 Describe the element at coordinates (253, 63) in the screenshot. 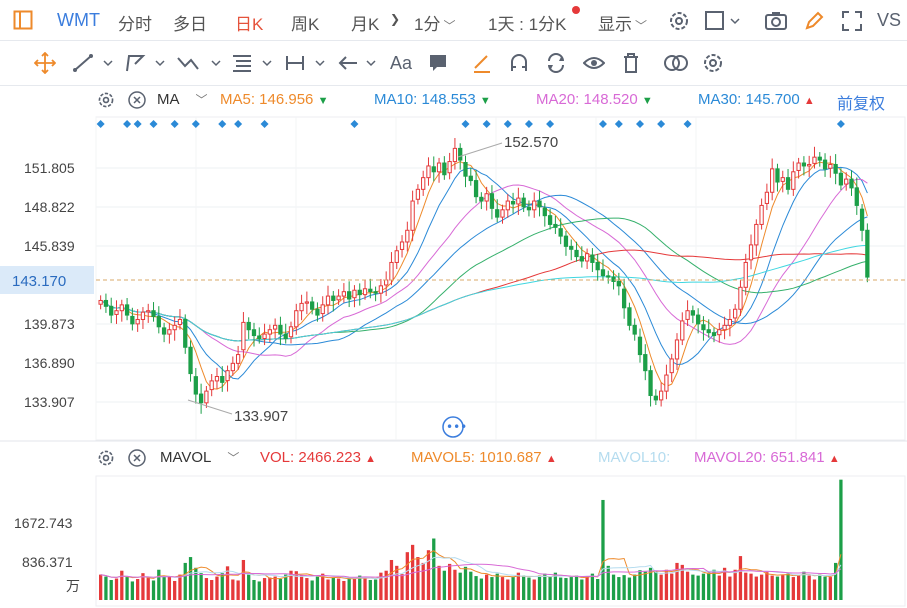

I see `fibonacci-tool-icon` at that location.